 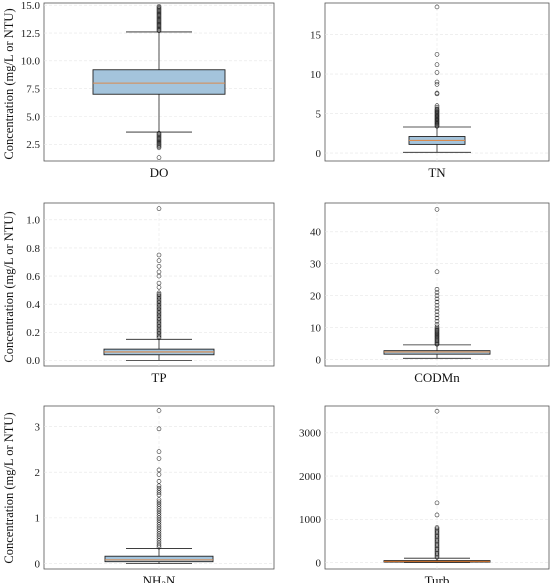 What do you see at coordinates (148, 90) in the screenshot?
I see `panel-do: 2.5 5.0 7.5 10.0 12.5 15.0 DO` at bounding box center [148, 90].